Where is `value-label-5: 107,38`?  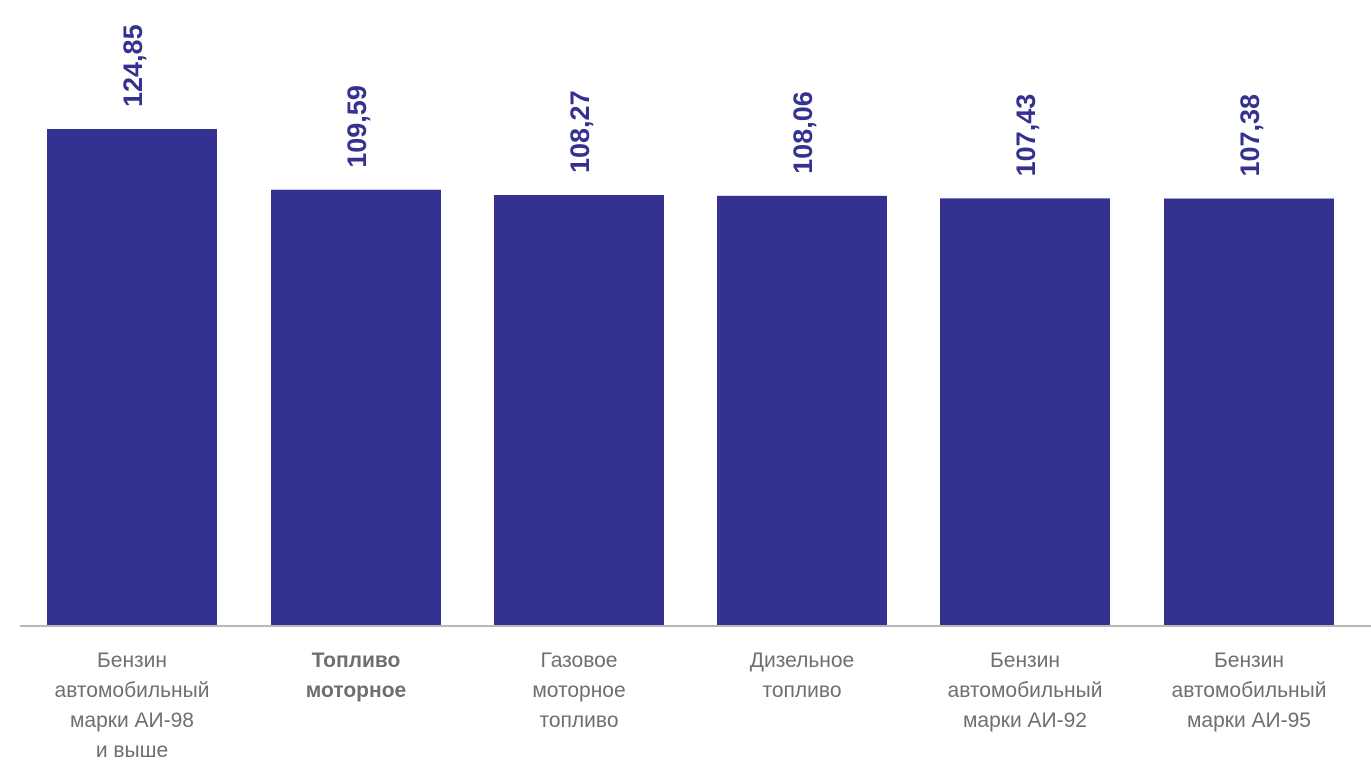 value-label-5: 107,38 is located at coordinates (1250, 135).